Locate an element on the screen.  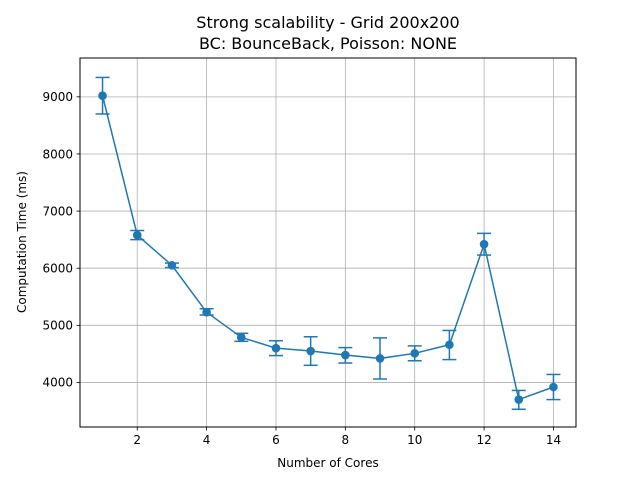
x-tick-label: 14 is located at coordinates (553, 440).